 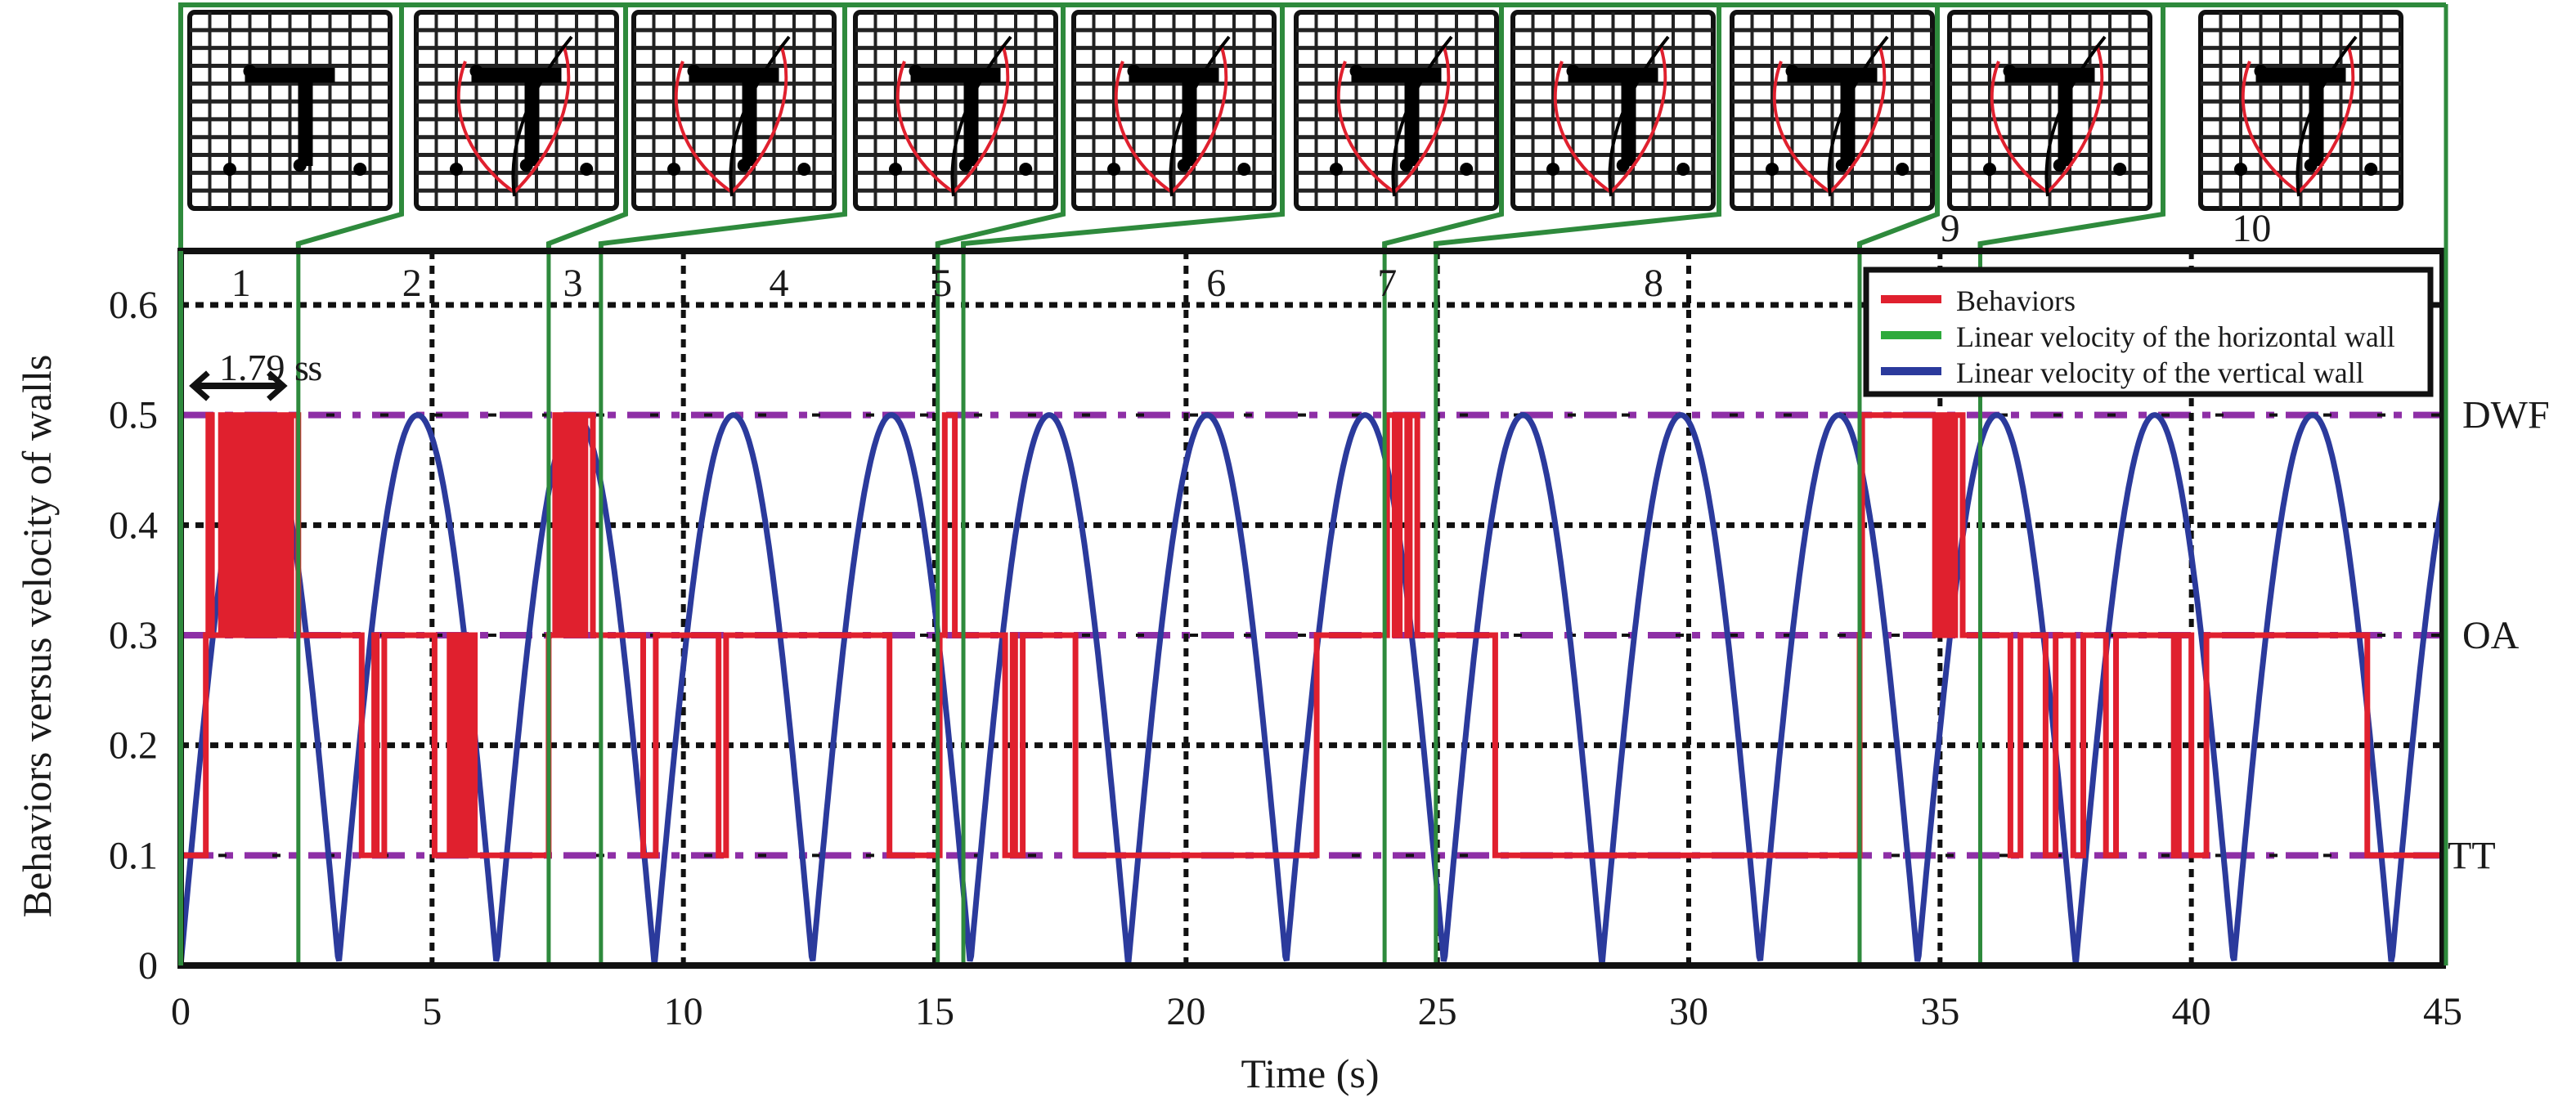 What do you see at coordinates (2491, 635) in the screenshot?
I see `behavior-level-label: OA` at bounding box center [2491, 635].